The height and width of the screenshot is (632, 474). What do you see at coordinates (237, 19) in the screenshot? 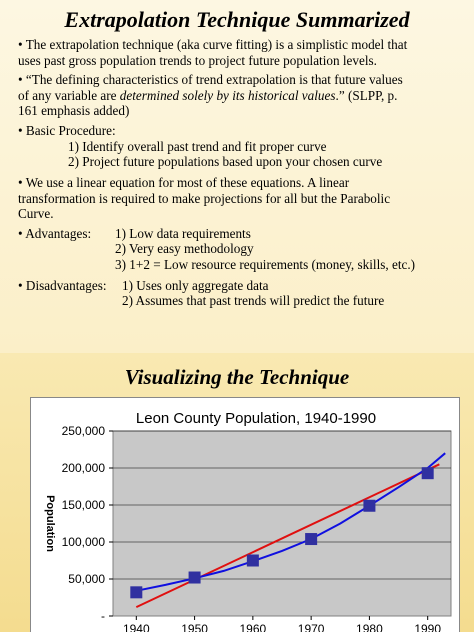
I see `slide-title: Extrapolation Technique Summarized` at bounding box center [237, 19].